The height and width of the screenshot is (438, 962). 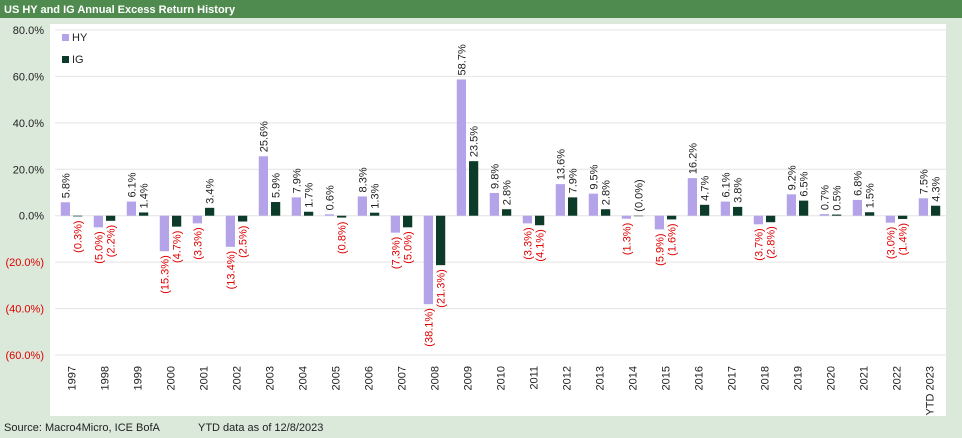 I want to click on value-label: 3.4%, so click(x=211, y=191).